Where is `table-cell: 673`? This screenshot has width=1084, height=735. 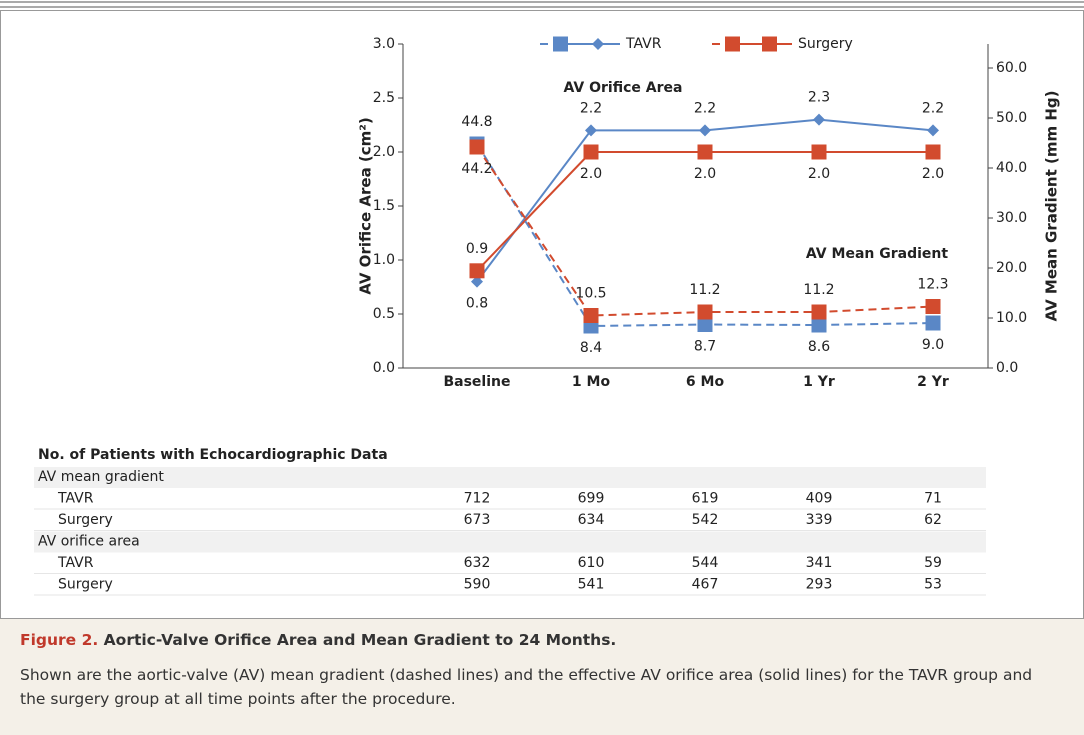 table-cell: 673 is located at coordinates (477, 520).